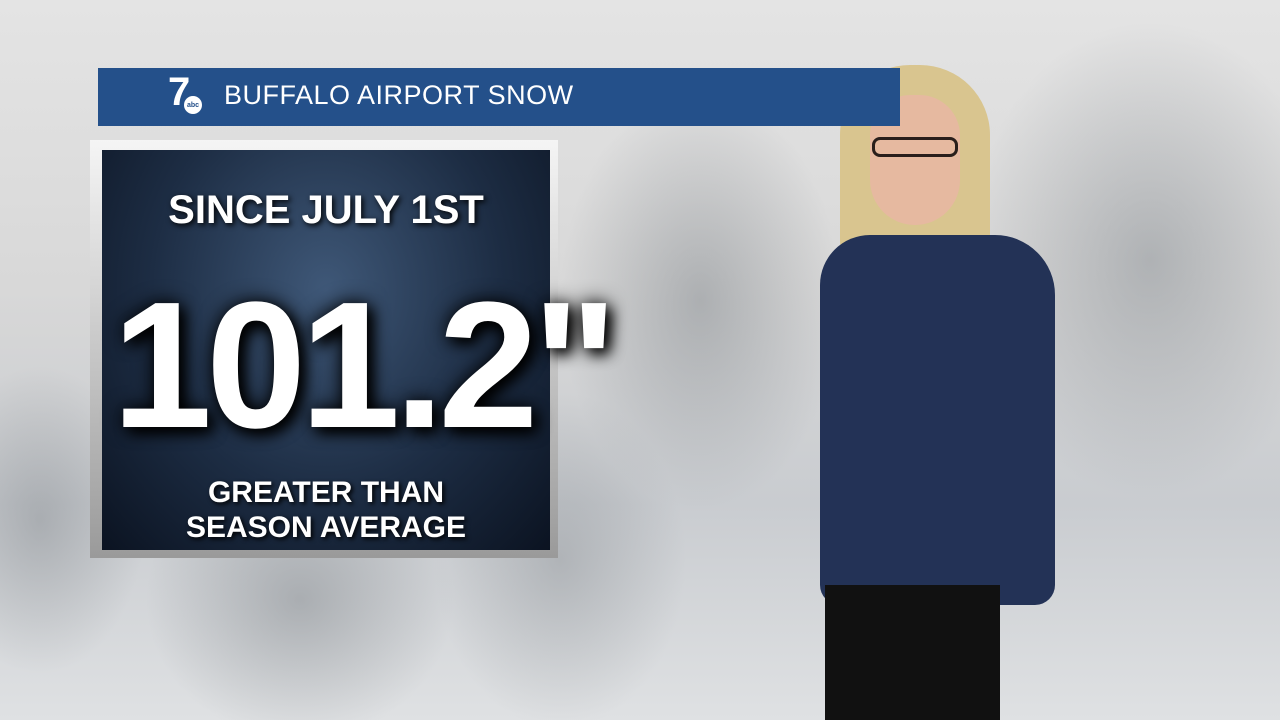 This screenshot has height=720, width=1280. I want to click on station-logo: 7 abc, so click(187, 93).